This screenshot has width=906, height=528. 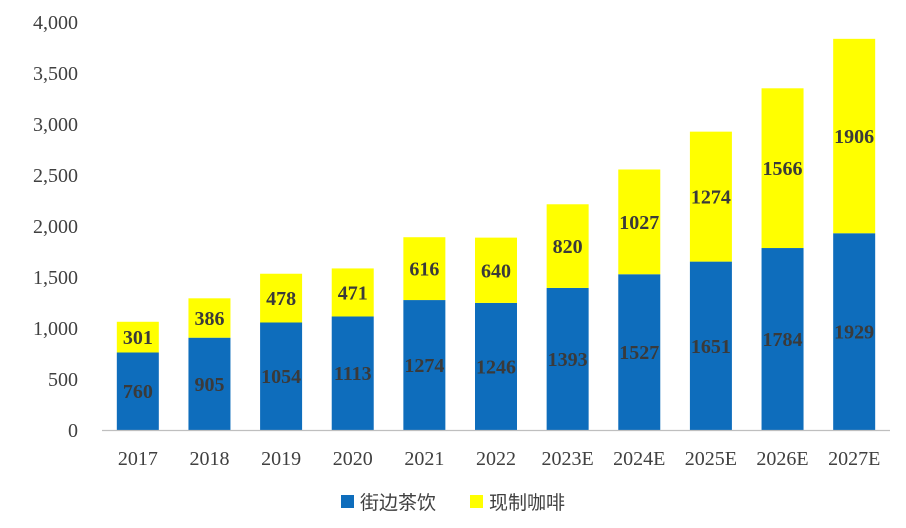 I want to click on data-label-2018-series-0: 905, so click(x=209, y=385).